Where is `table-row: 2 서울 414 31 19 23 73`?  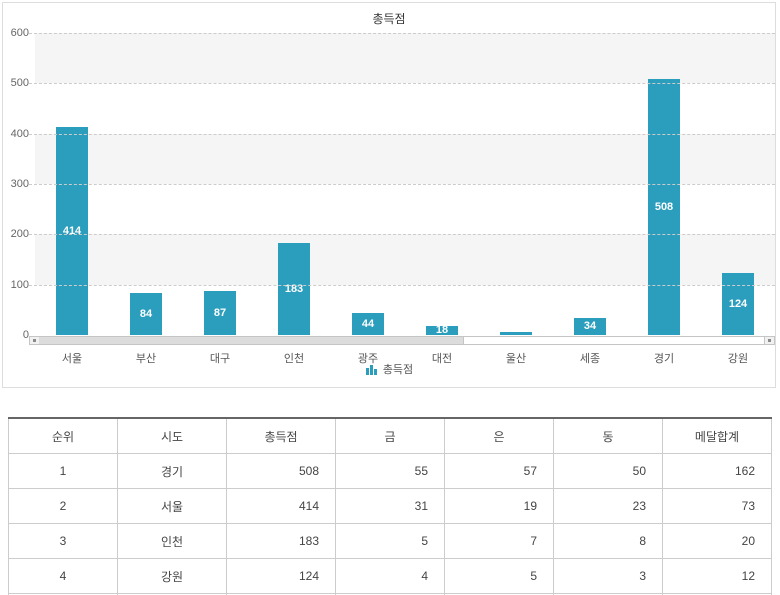
table-row: 2 서울 414 31 19 23 73 is located at coordinates (390, 506).